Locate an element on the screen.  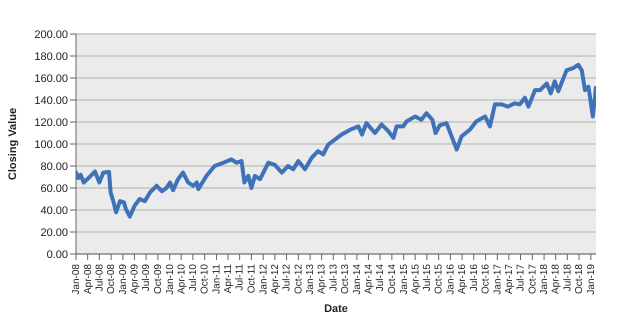
x-tick-label: Apr-11 is located at coordinates (228, 279).